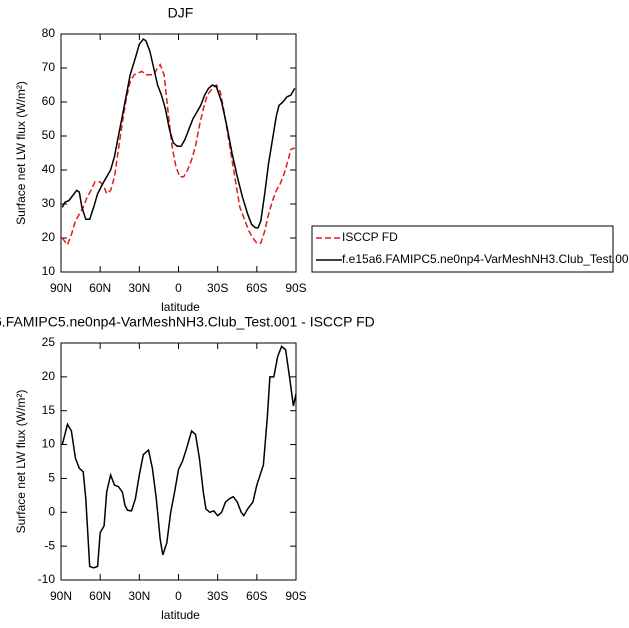 The height and width of the screenshot is (628, 629). I want to click on y-tick-label: -10, so click(47, 579).